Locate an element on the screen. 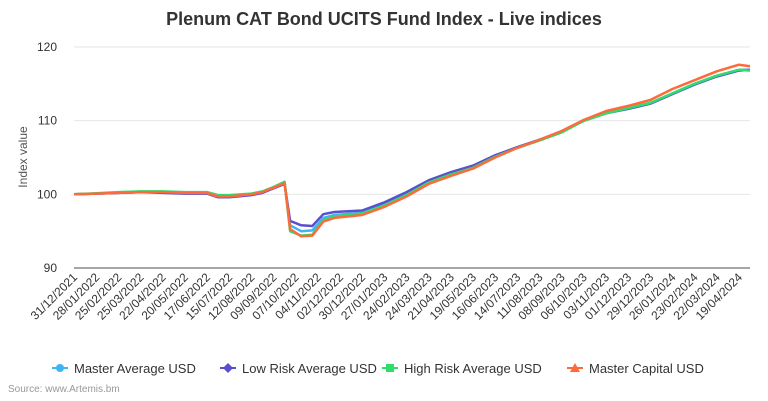  y-tick-label: 90 is located at coordinates (51, 268).